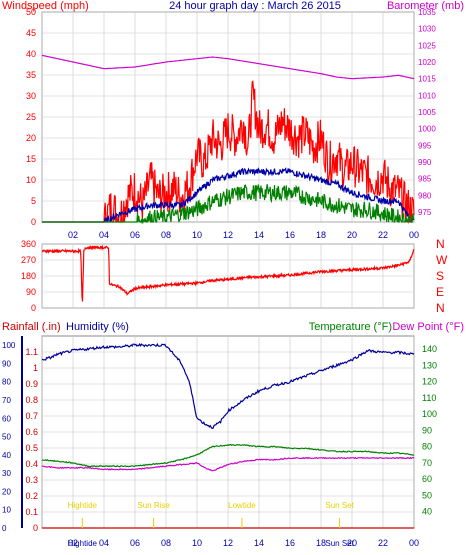 This screenshot has width=466, height=555. Describe the element at coordinates (33, 222) in the screenshot. I see `wind-y-tick-label: 0` at that location.